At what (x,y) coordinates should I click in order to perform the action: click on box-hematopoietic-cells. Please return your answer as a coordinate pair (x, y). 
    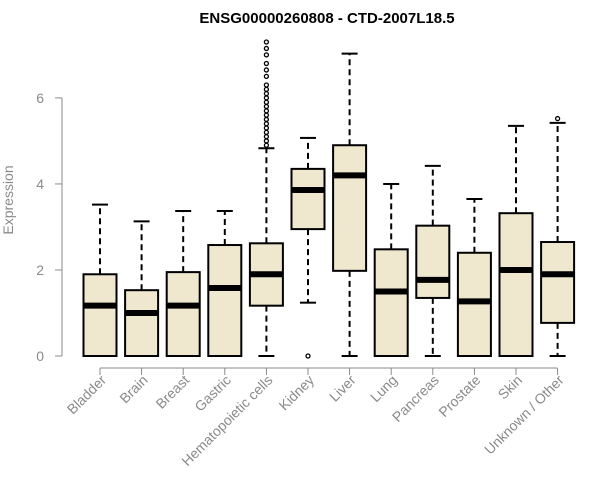
    Looking at the image, I should click on (266, 198).